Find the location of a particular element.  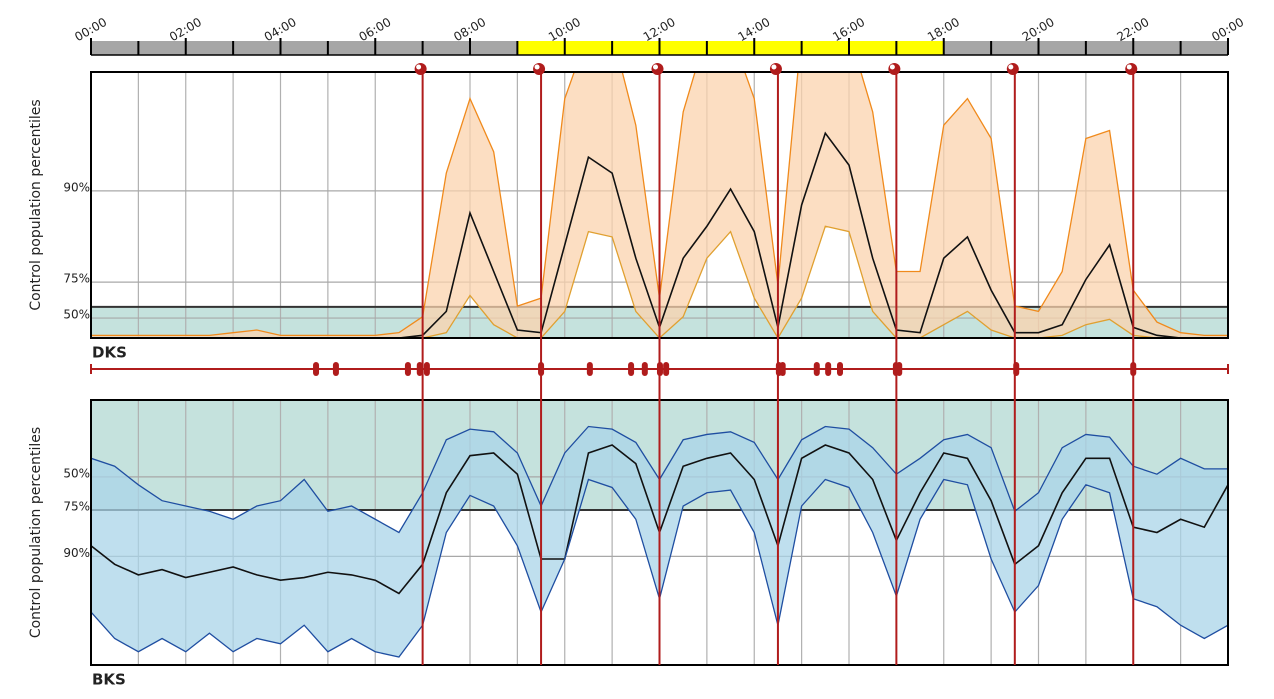

panel-title: BKS is located at coordinates (109, 680).